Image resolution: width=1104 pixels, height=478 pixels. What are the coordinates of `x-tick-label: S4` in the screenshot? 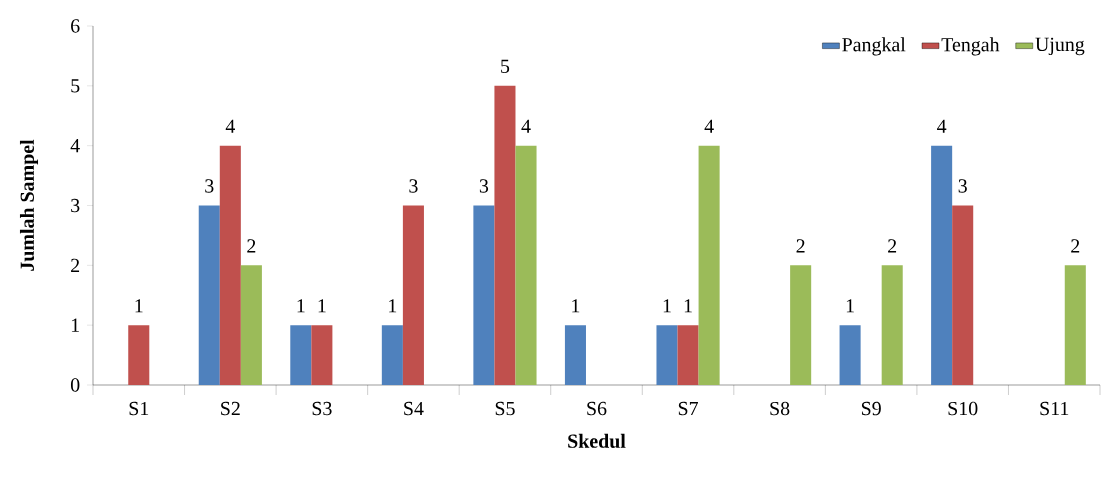 It's located at (414, 408).